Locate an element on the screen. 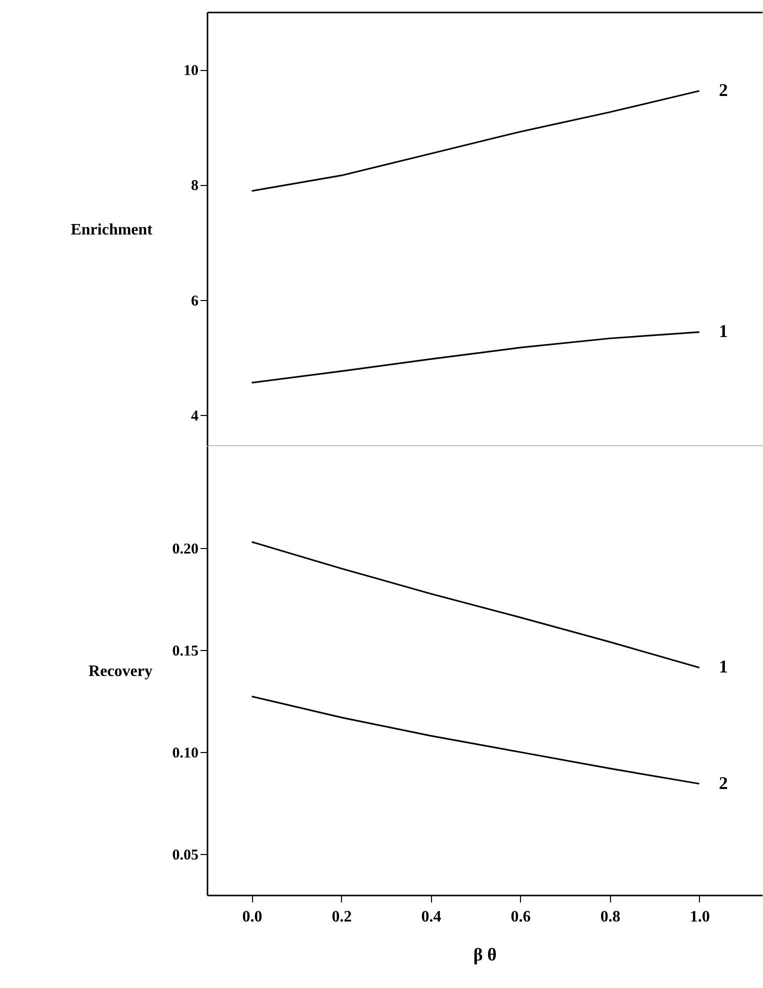 This screenshot has width=763, height=988. y-tick-label: 6 is located at coordinates (195, 301).